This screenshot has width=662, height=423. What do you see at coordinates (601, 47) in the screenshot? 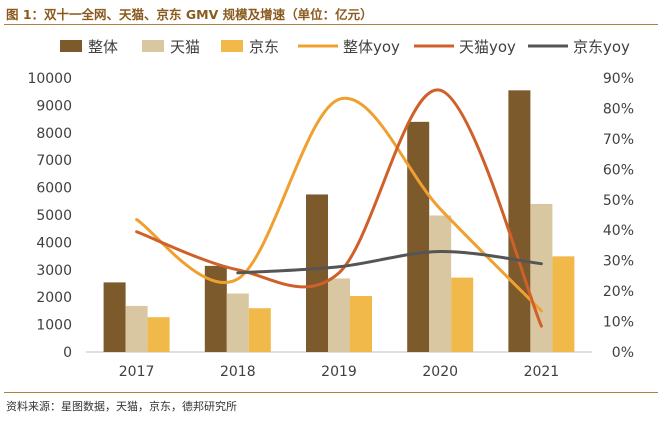
I see `legend-label: 京东yoy` at bounding box center [601, 47].